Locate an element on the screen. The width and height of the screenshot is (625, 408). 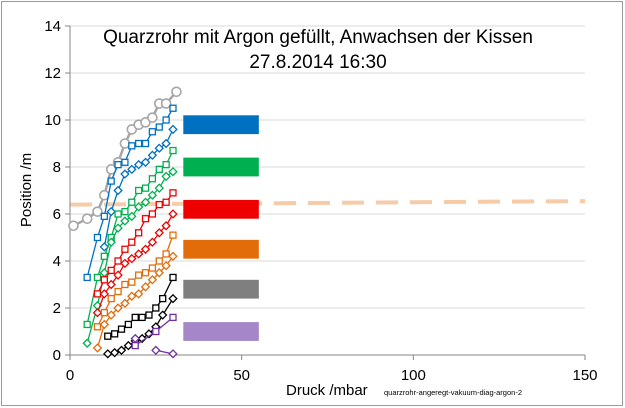
x-tick-label: 50 is located at coordinates (241, 375).